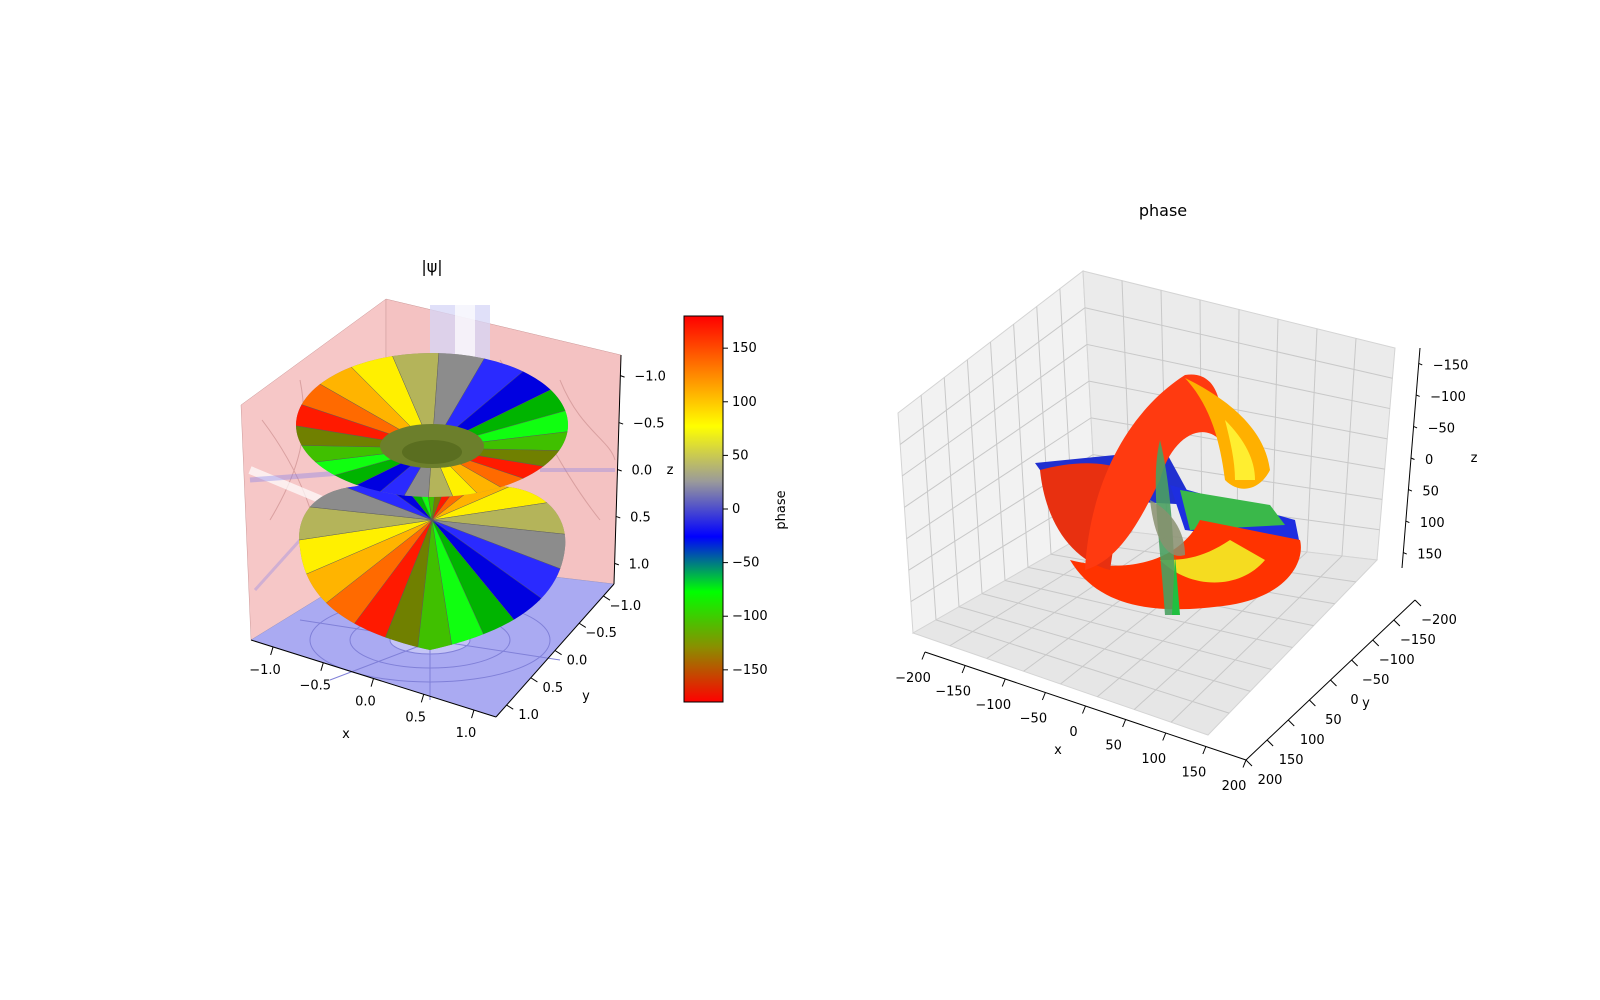 The width and height of the screenshot is (1600, 1000). Describe the element at coordinates (601, 633) in the screenshot. I see `left-y-tick-label: −0.5` at that location.